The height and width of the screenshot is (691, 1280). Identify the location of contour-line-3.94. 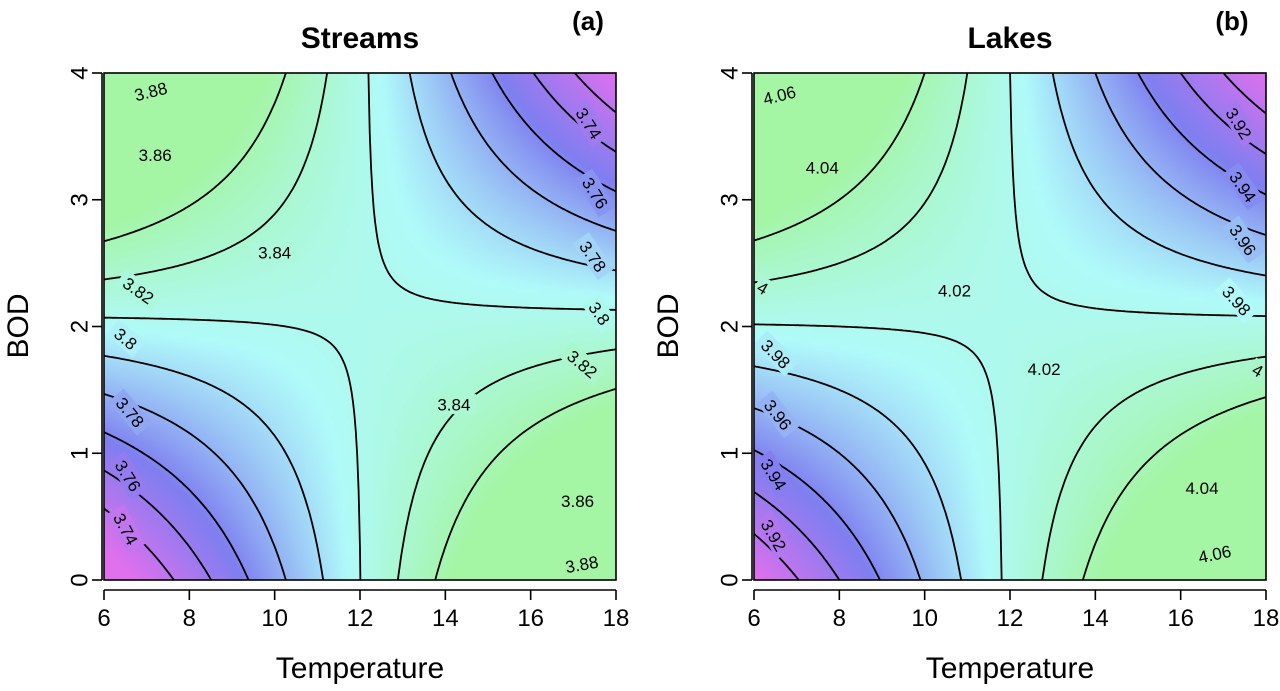
(797, 535).